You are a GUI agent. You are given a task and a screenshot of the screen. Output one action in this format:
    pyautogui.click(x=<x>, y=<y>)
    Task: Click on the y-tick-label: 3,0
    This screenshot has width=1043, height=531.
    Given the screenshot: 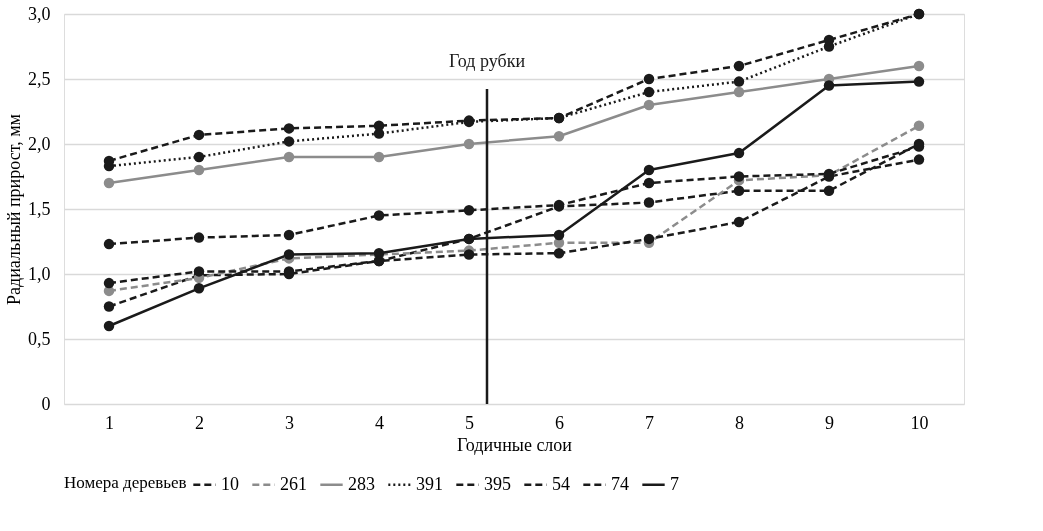 What is the action you would take?
    pyautogui.click(x=39, y=13)
    